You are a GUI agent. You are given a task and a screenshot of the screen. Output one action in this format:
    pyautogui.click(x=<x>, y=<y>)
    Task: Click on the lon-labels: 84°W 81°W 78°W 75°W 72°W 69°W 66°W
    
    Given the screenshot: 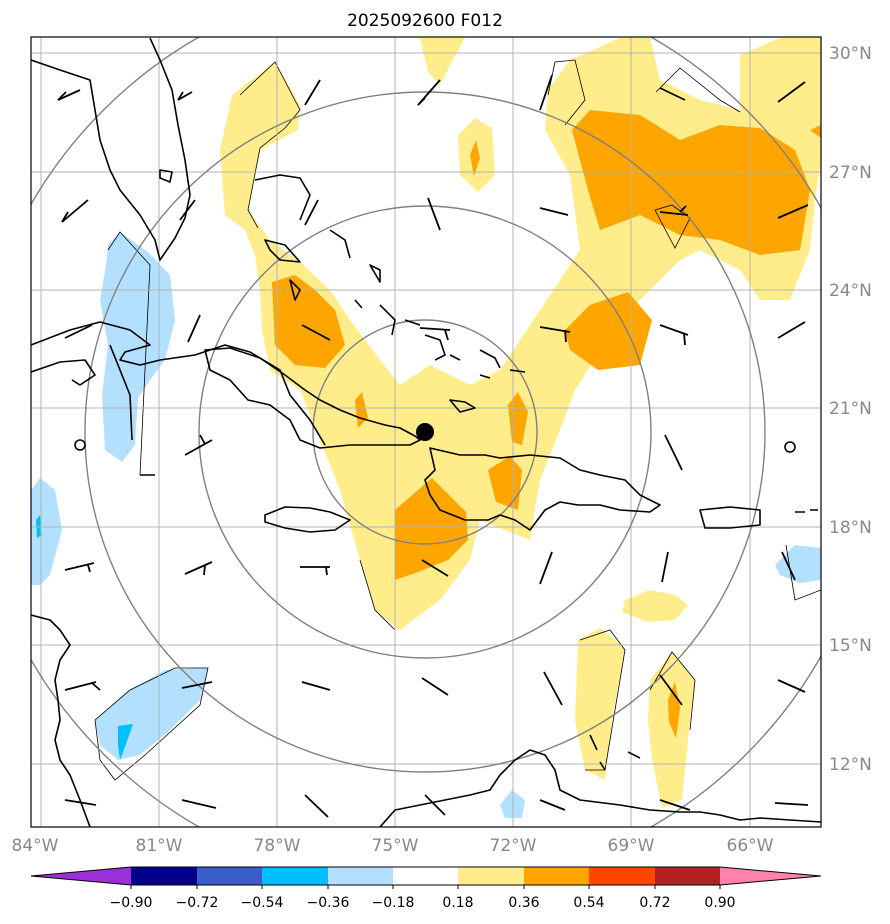 What is the action you would take?
    pyautogui.click(x=393, y=846)
    